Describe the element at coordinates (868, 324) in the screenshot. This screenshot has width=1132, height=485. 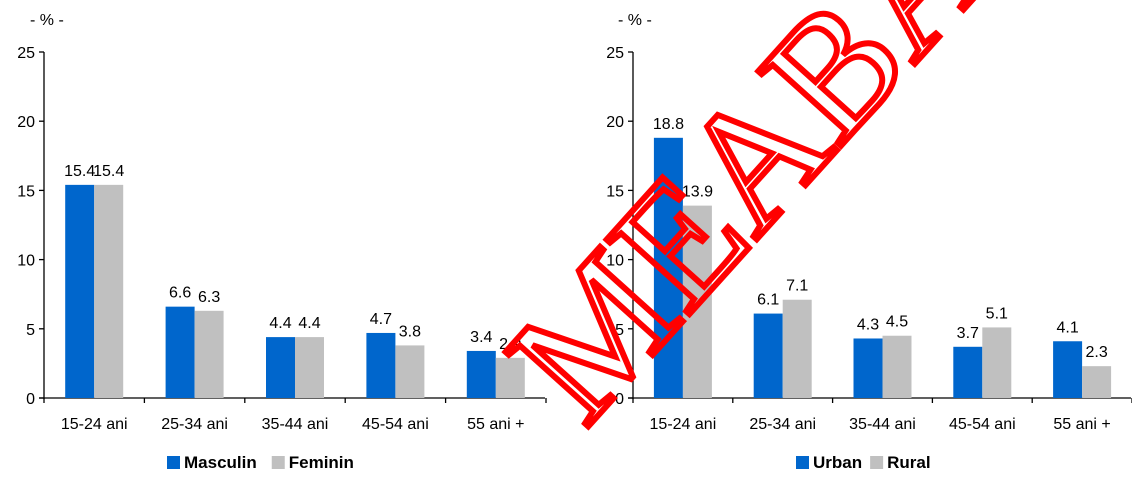
I see `data-label: 4.3` at that location.